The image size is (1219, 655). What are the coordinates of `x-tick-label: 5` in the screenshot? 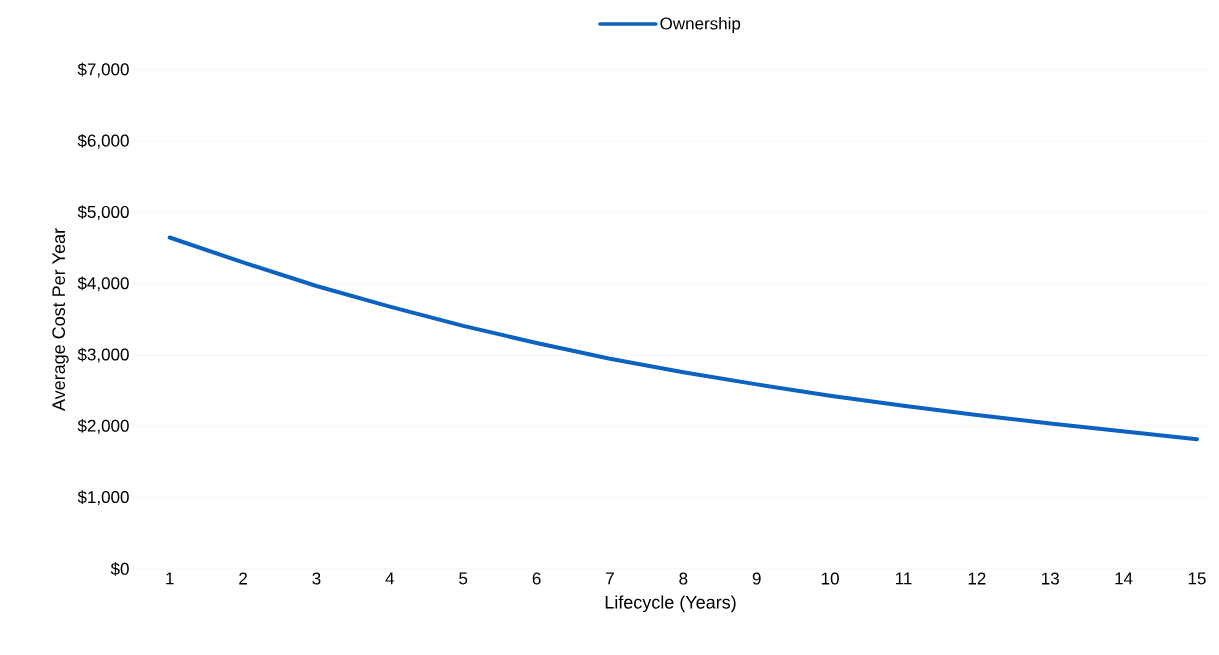 It's located at (463, 578).